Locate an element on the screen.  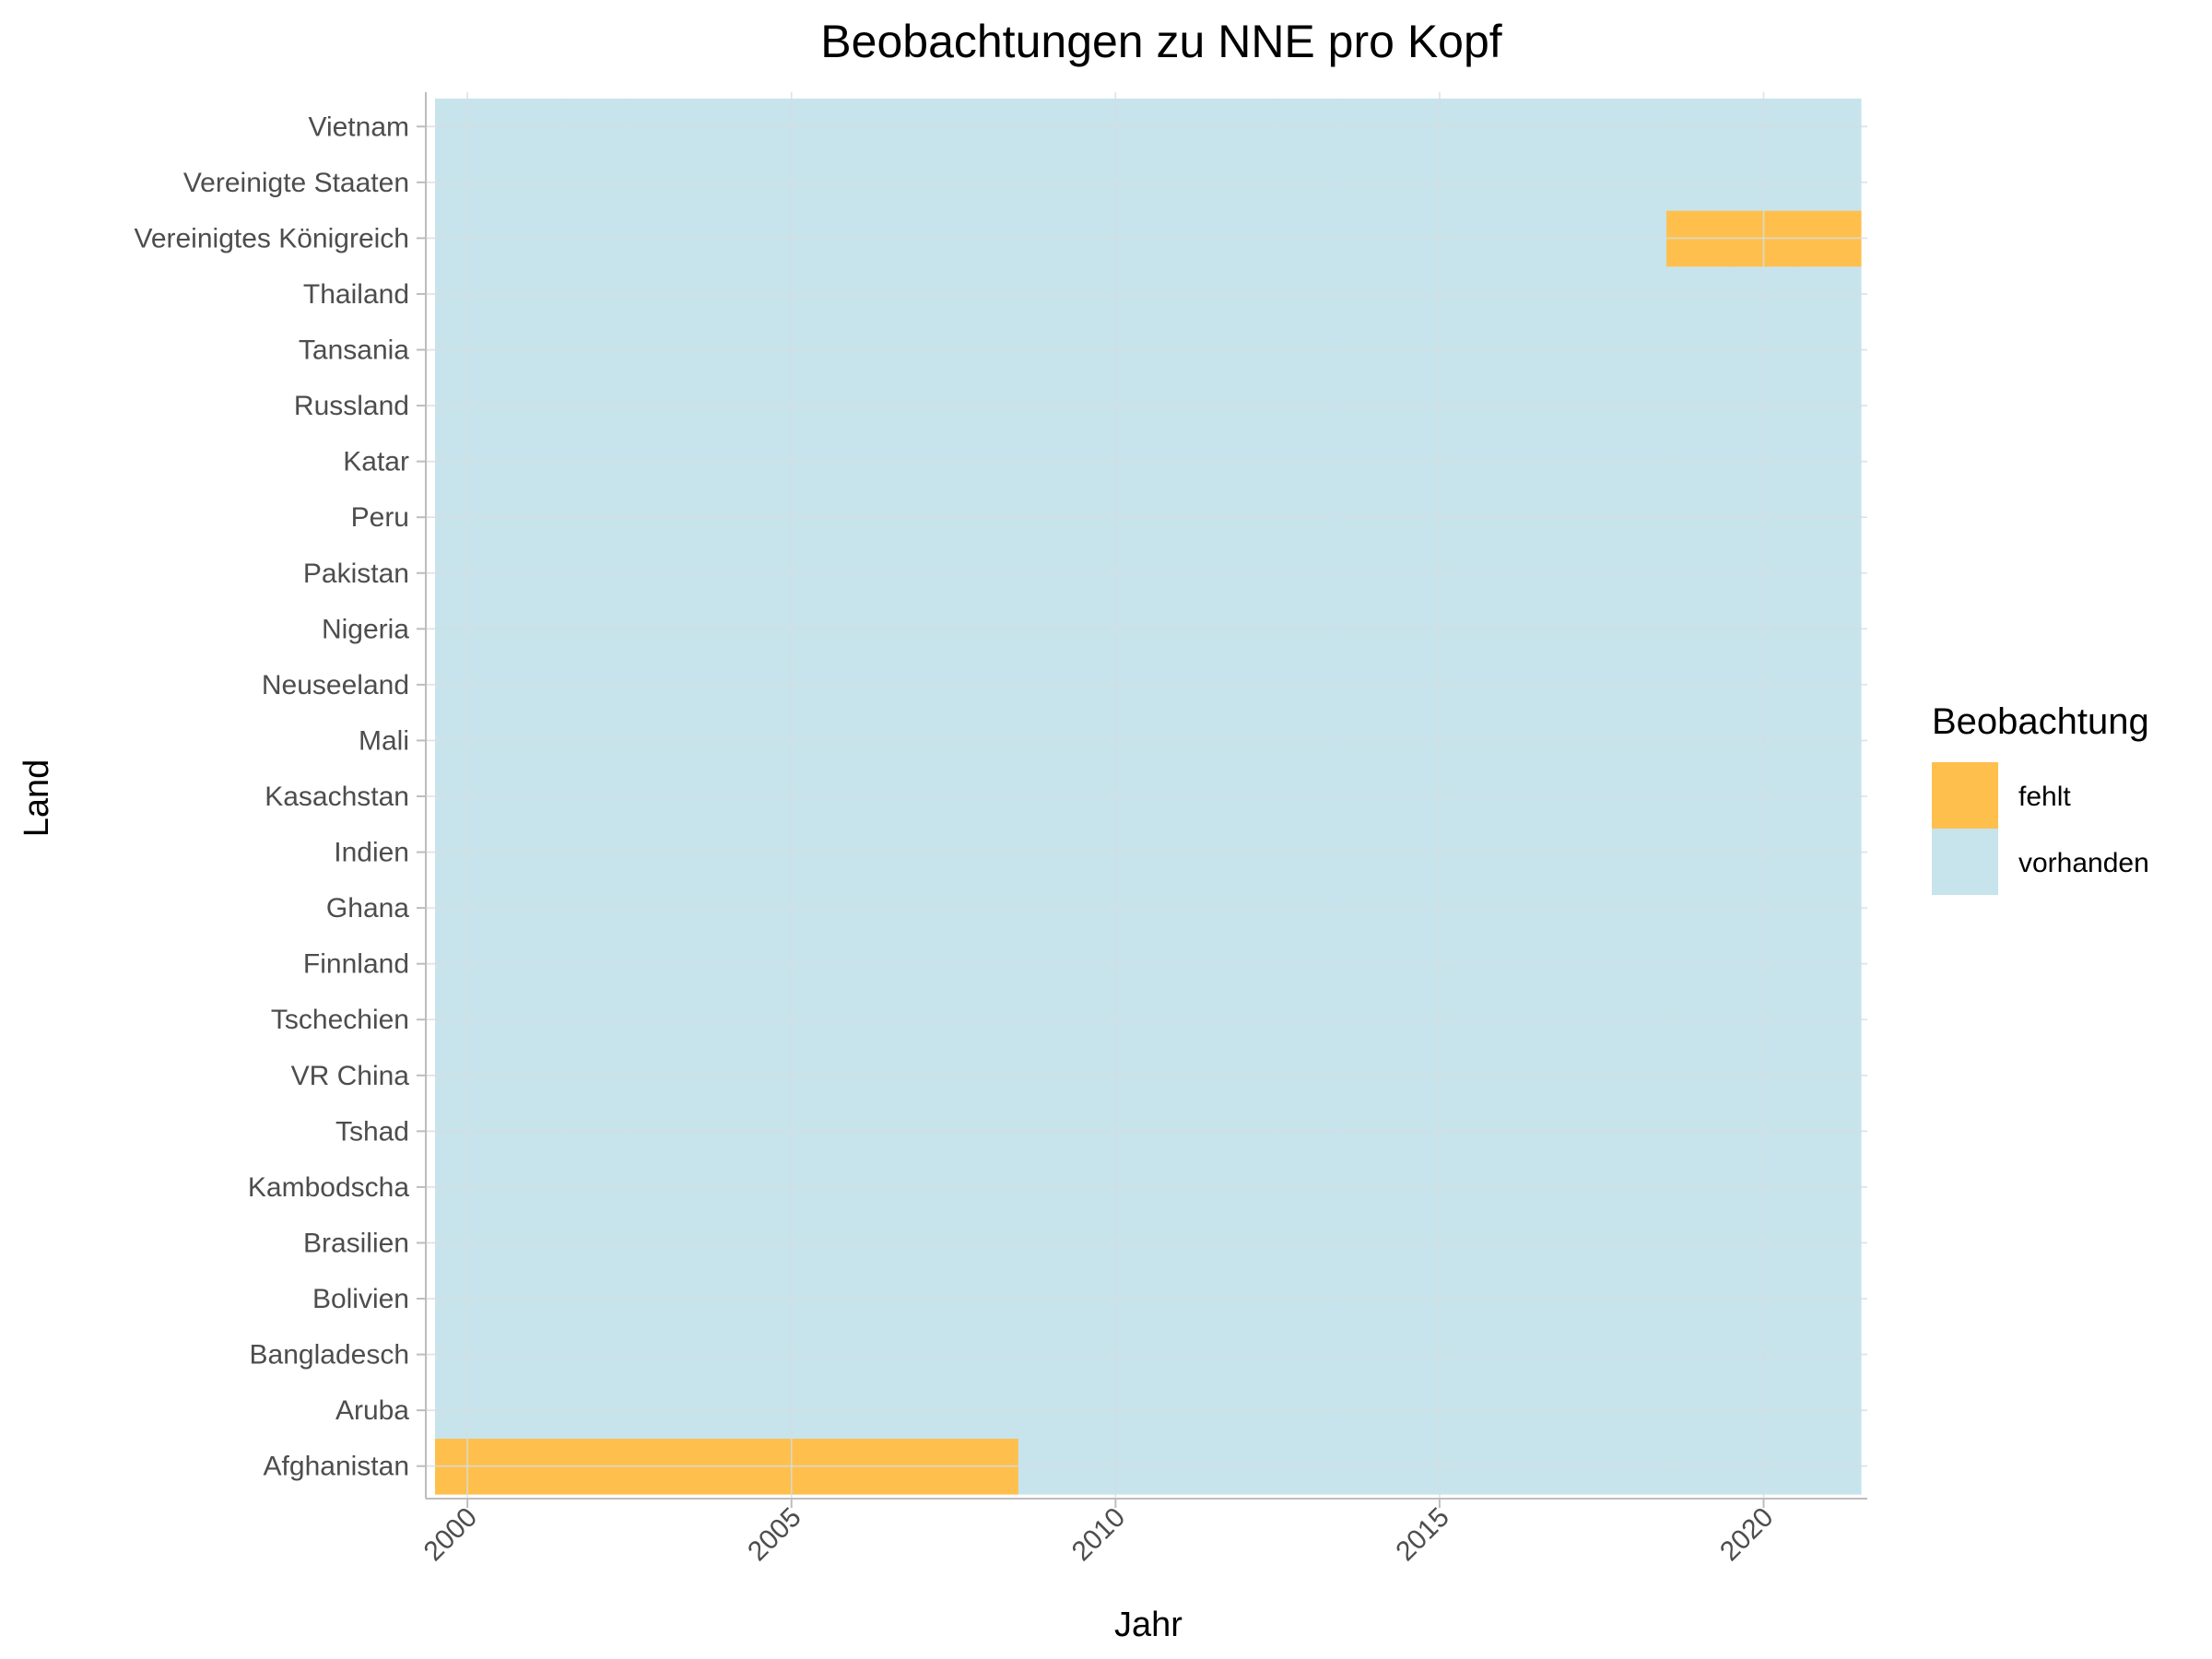
x-tick-label-2010: 2010 is located at coordinates (1099, 1535).